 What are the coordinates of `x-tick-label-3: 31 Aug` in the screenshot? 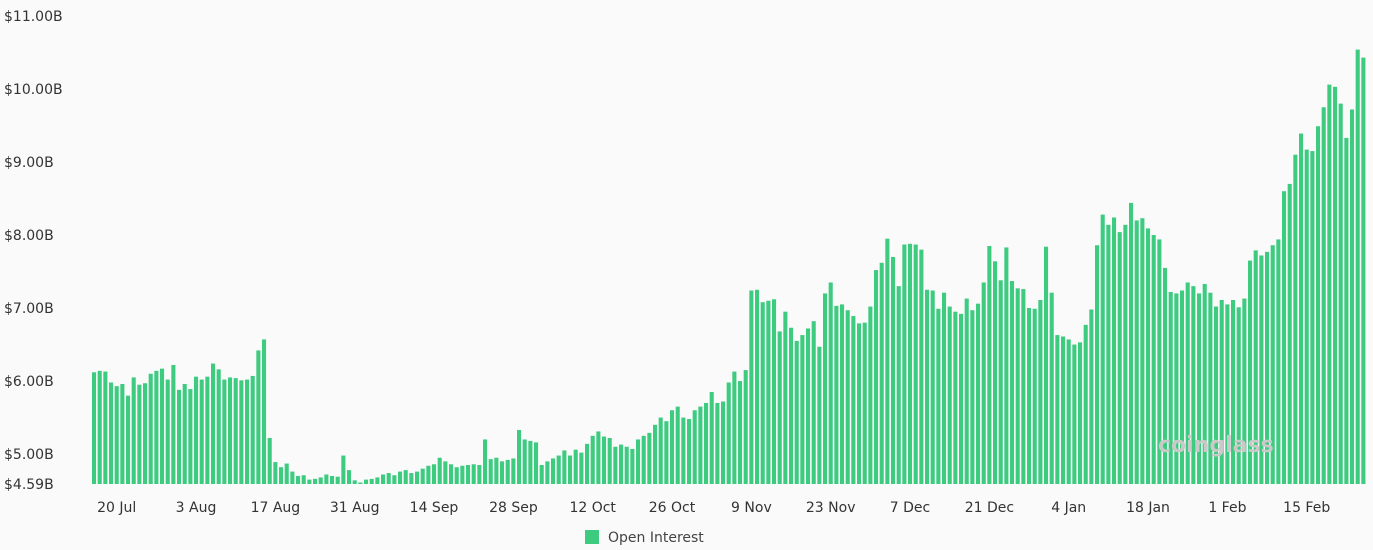 It's located at (355, 508).